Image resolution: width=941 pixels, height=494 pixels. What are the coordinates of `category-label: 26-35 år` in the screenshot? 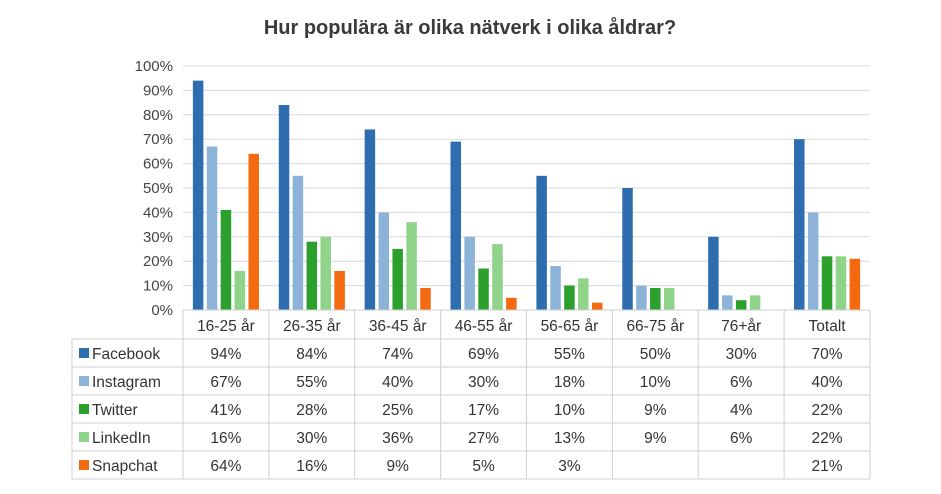 It's located at (312, 326).